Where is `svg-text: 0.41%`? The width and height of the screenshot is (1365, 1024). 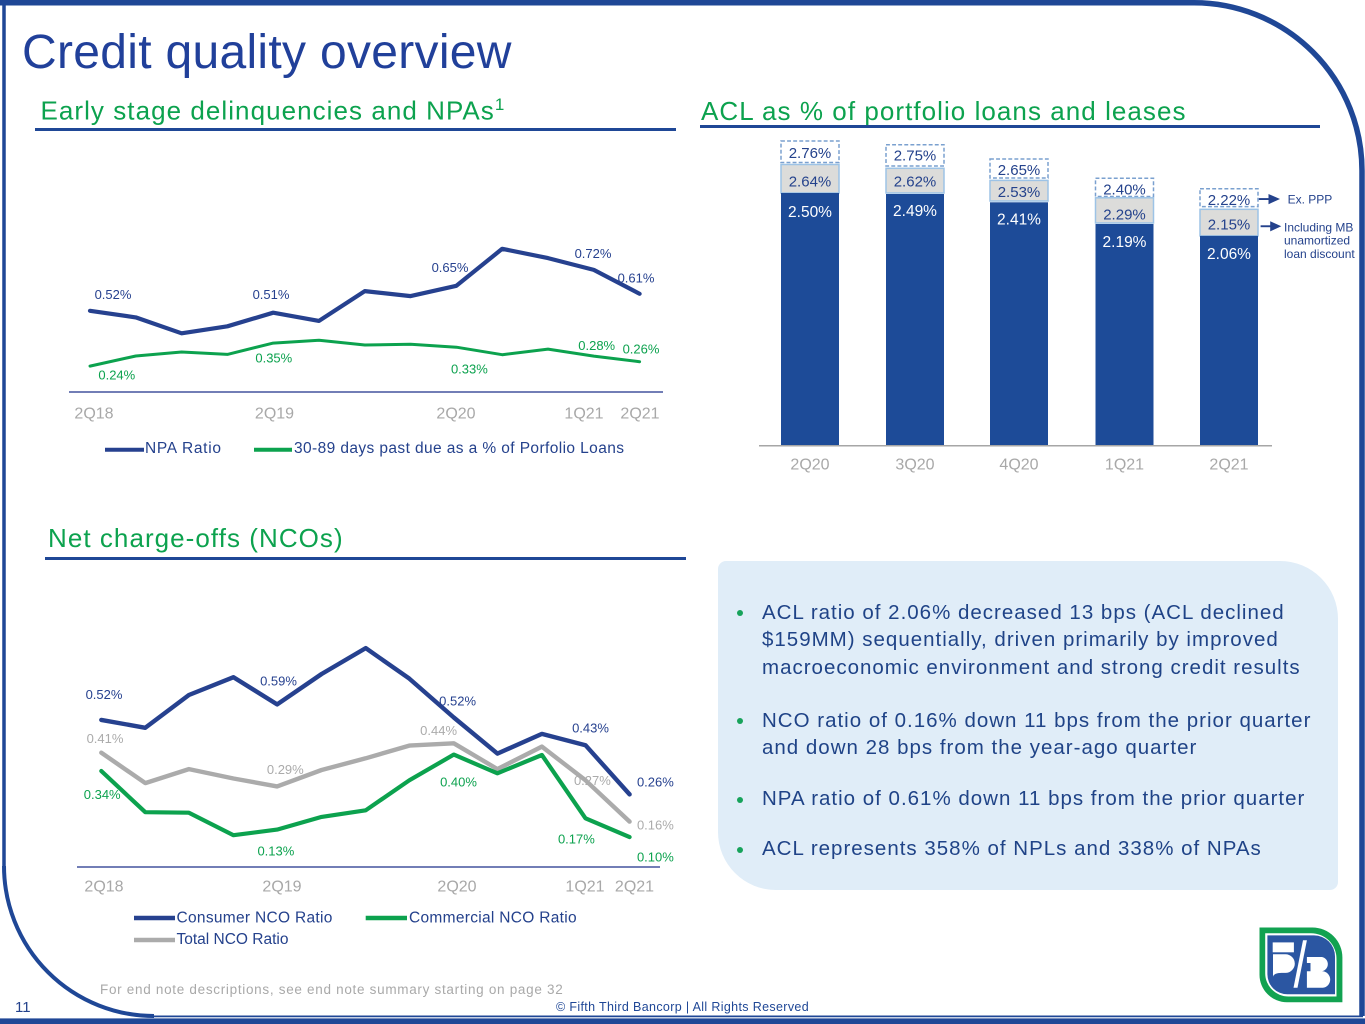 svg-text: 0.41% is located at coordinates (105, 738).